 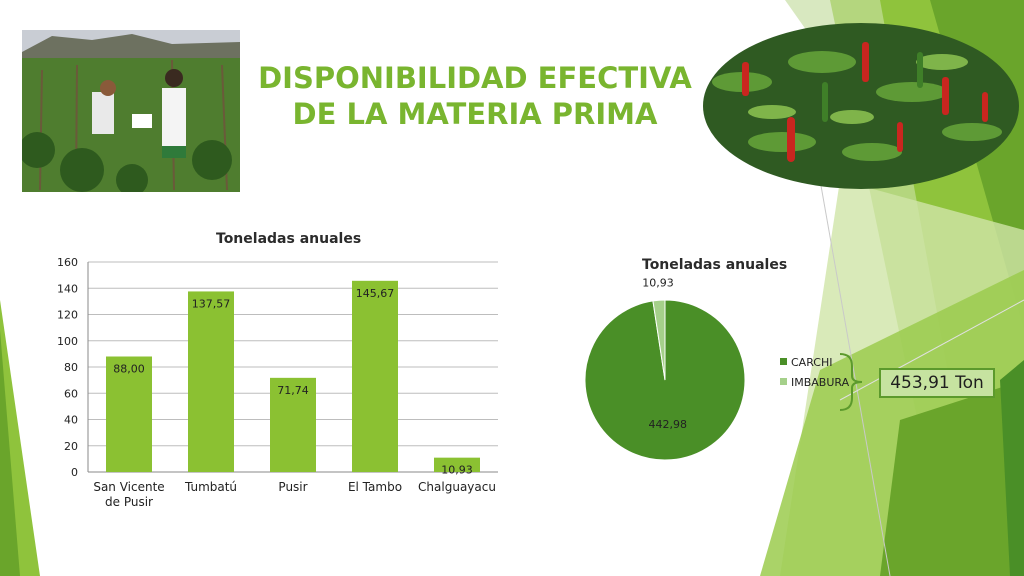 I want to click on x-category-label: Chalguayacu, so click(x=457, y=487).